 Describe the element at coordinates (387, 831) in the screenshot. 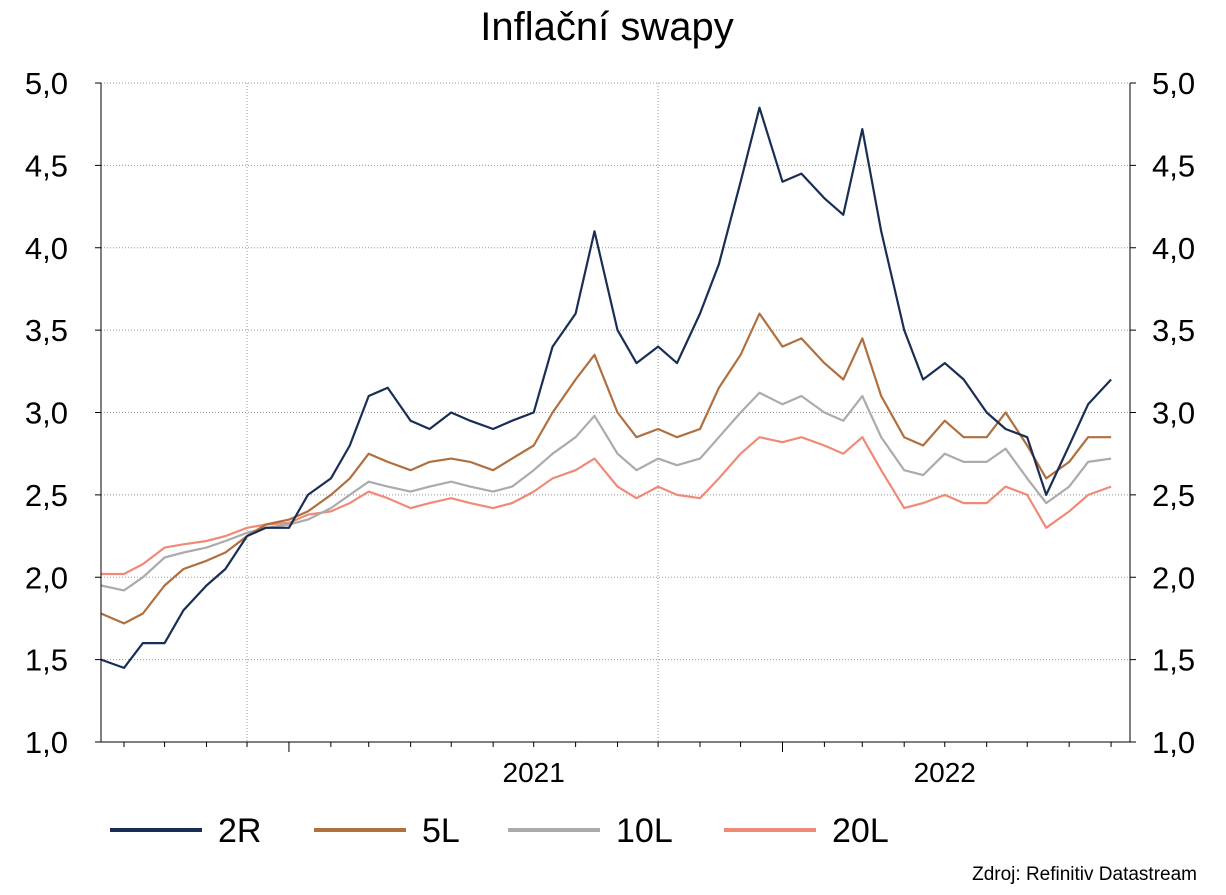

I see `legend-item-5l: 5L` at that location.